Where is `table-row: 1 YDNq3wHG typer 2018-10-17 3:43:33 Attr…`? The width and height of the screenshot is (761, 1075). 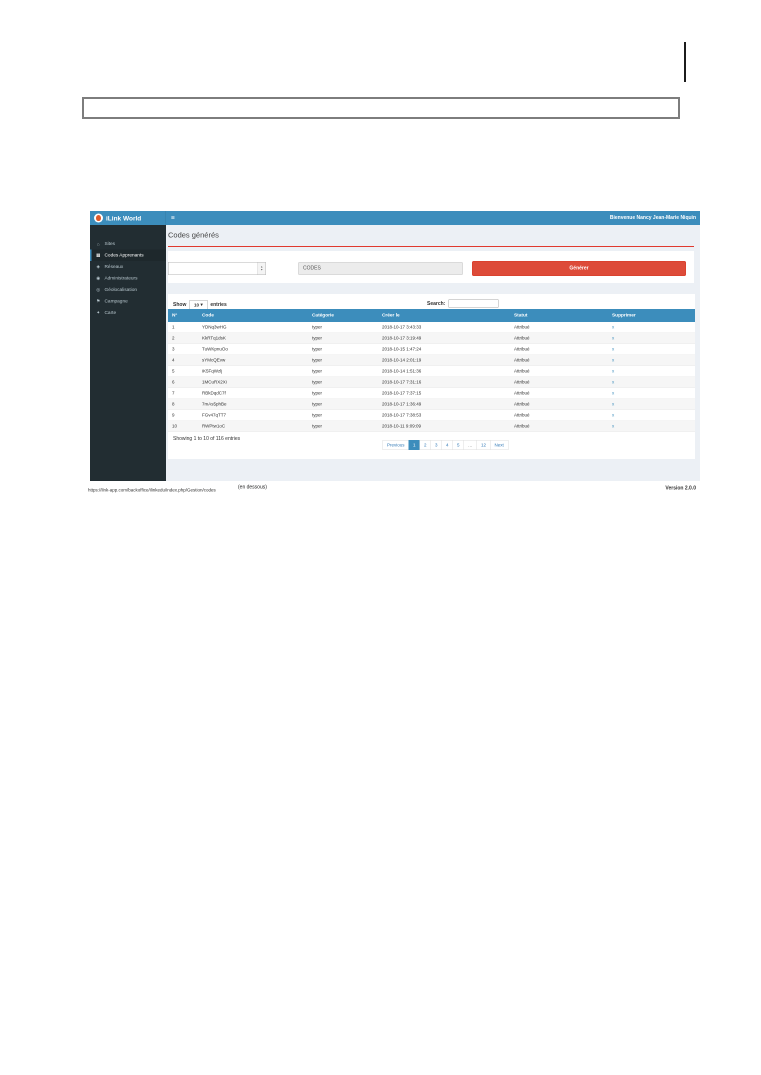
table-row: 1 YDNq3wHG typer 2018-10-17 3:43:33 Attr… is located at coordinates (431, 327).